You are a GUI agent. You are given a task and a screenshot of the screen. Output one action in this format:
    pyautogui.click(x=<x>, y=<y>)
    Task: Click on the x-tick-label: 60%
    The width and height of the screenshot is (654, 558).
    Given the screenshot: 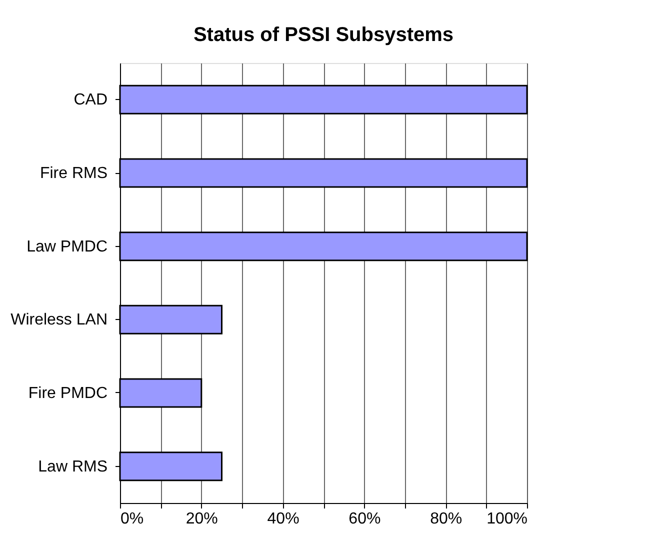 What is the action you would take?
    pyautogui.click(x=364, y=519)
    